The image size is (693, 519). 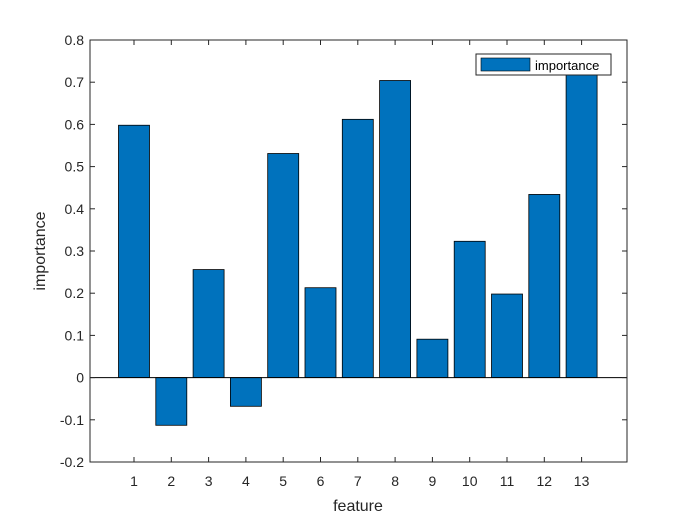 I want to click on x-tick-label: 9, so click(x=433, y=481).